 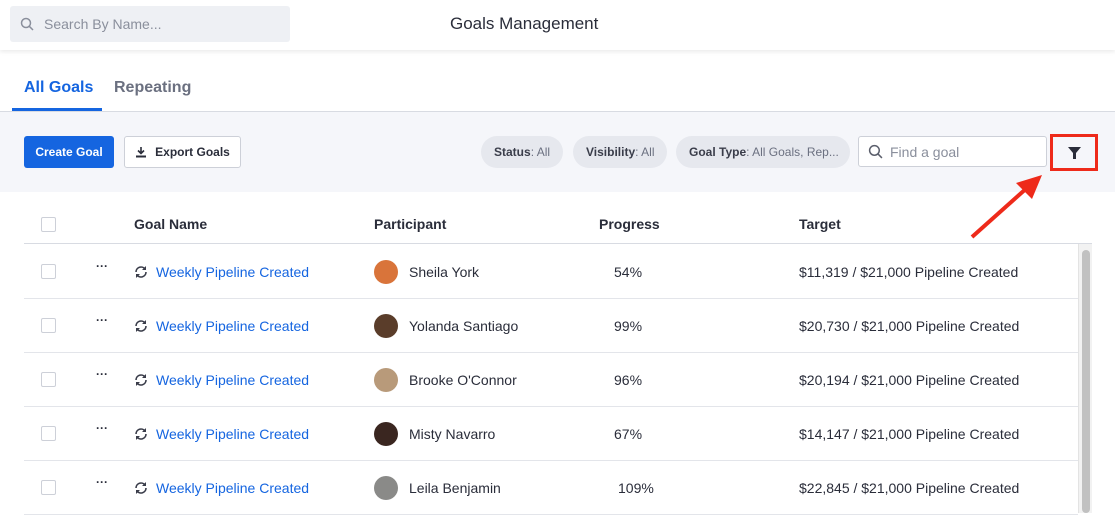 I want to click on chip-key: Goal Type, so click(x=718, y=152).